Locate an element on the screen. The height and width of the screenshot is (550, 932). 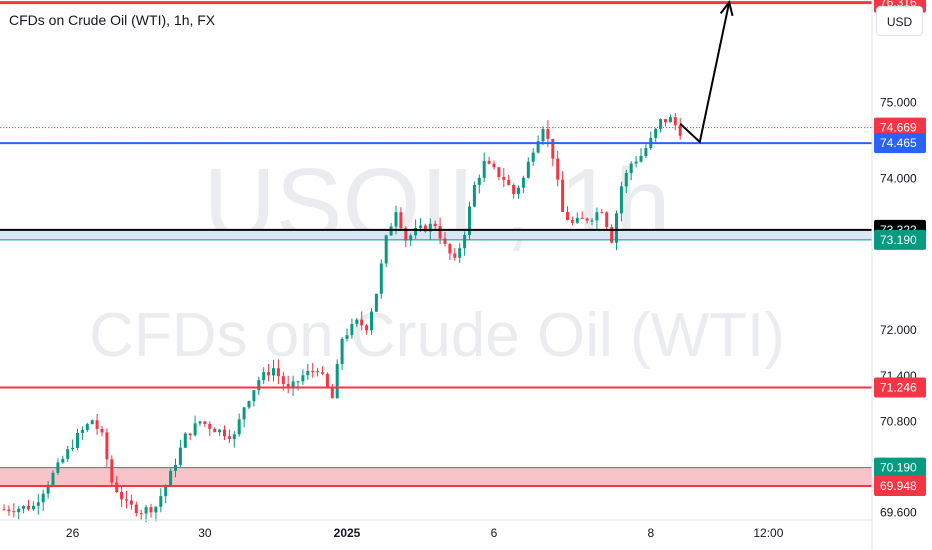
chart-title: CFDs on Crude Oil (WTI), 1h, FX is located at coordinates (112, 20).